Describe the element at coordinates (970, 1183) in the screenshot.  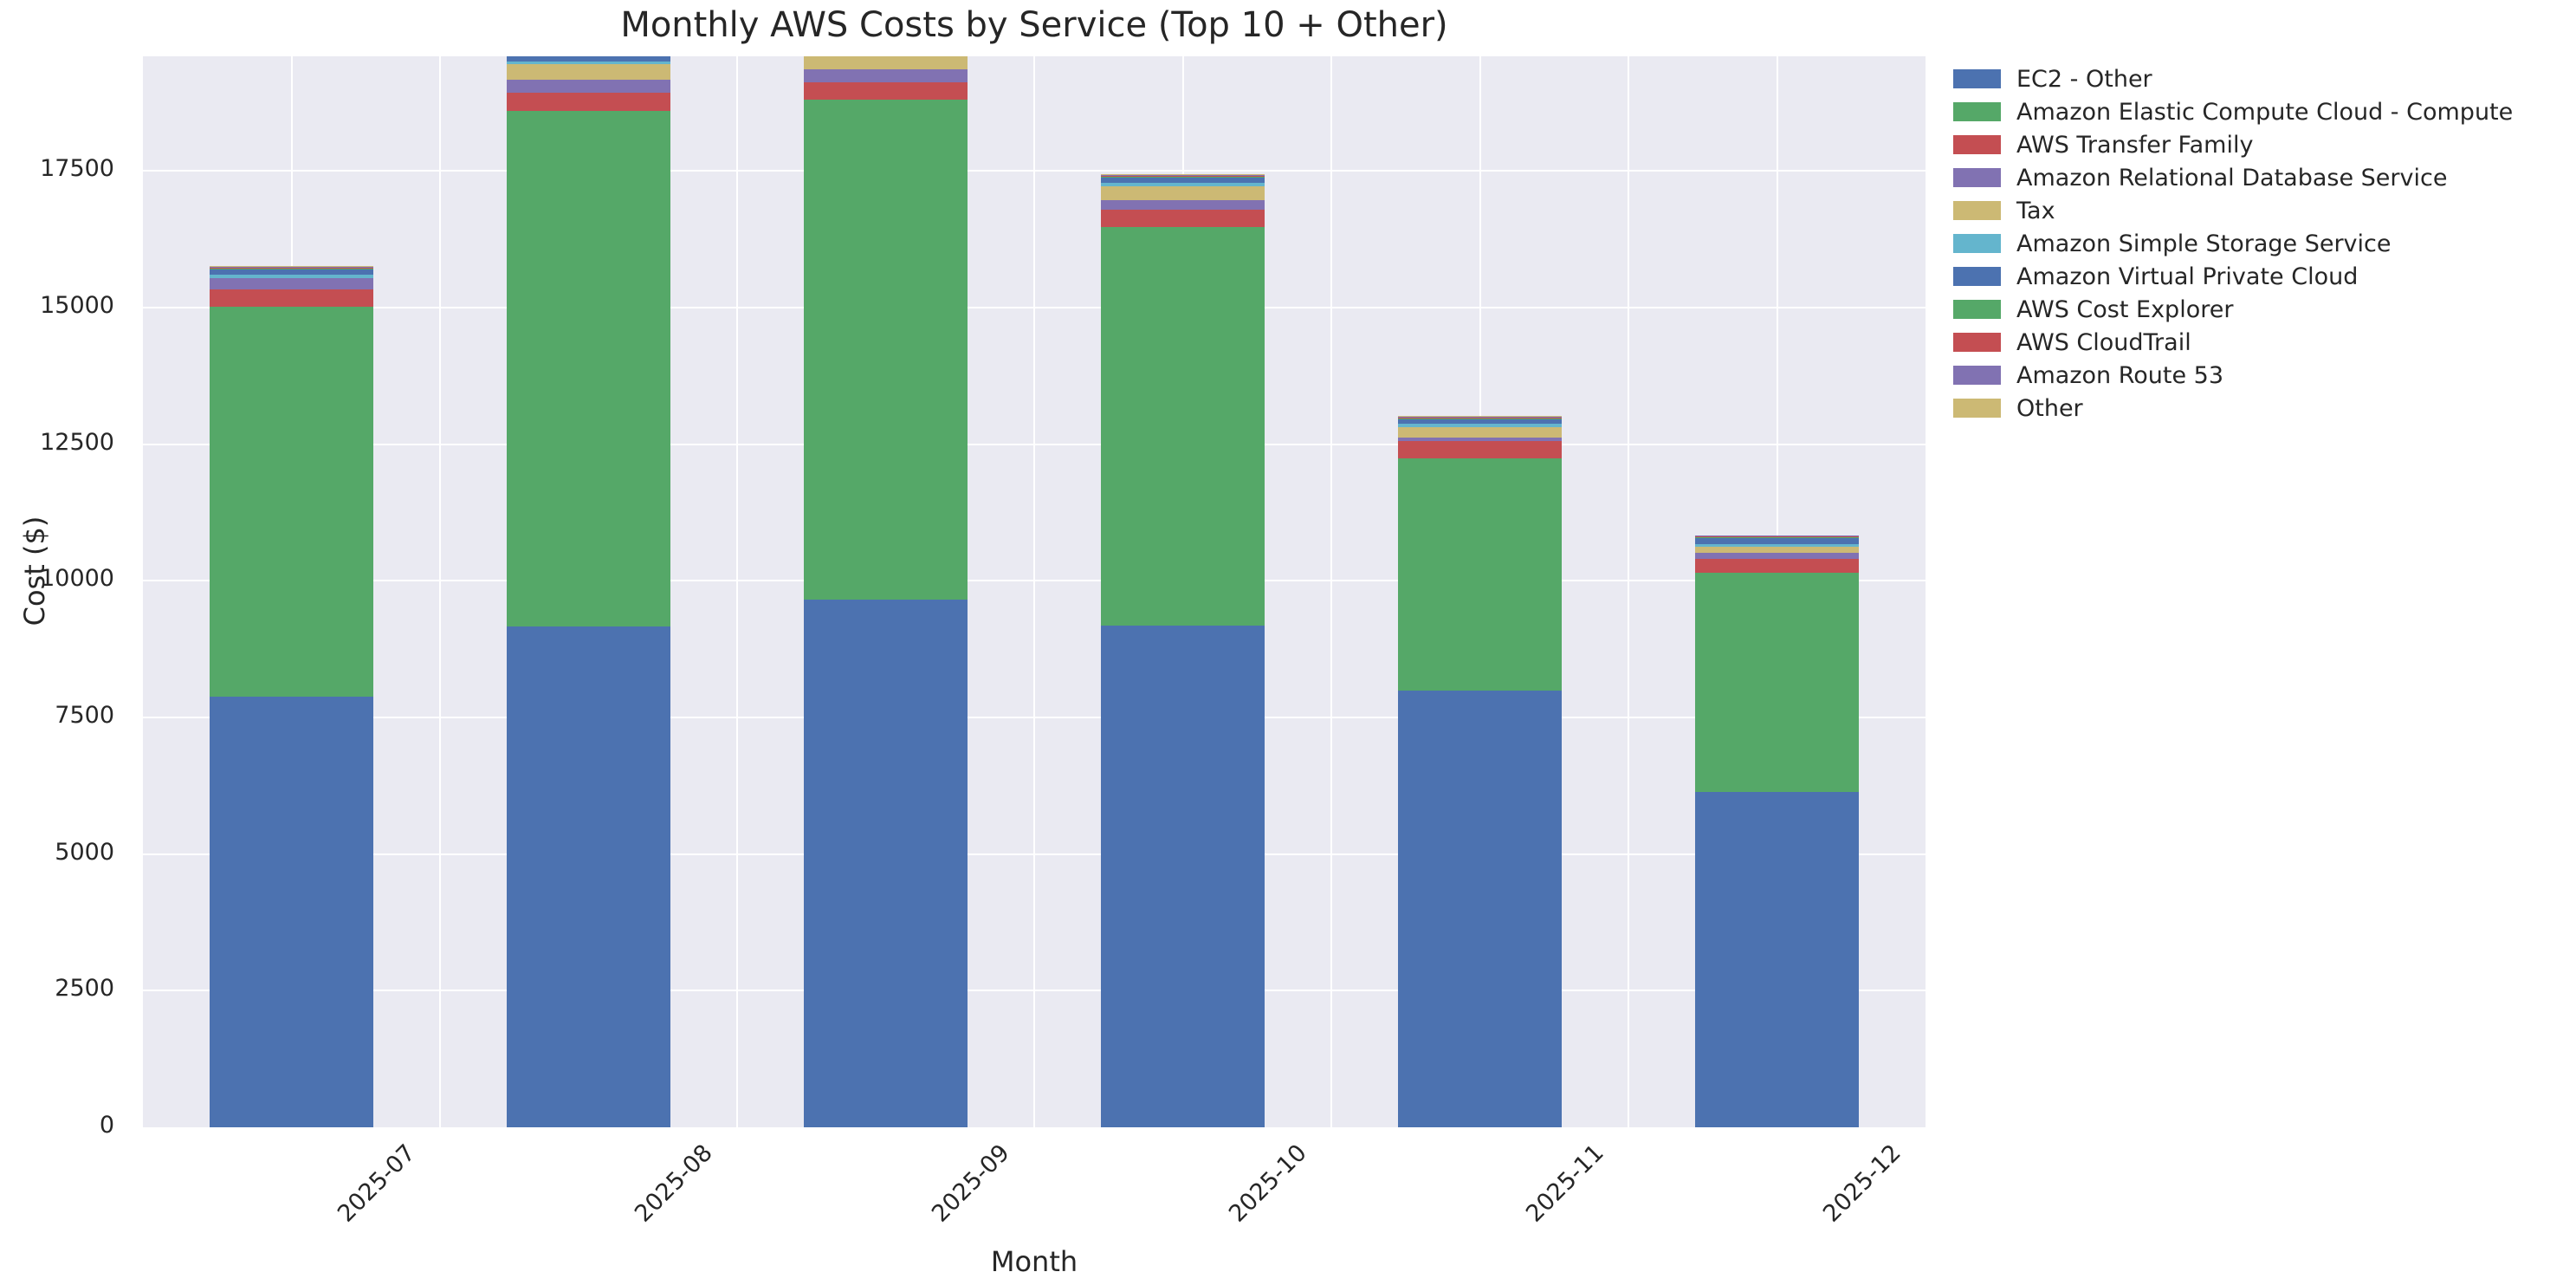
I see `x-tick-label: 2025-09` at that location.